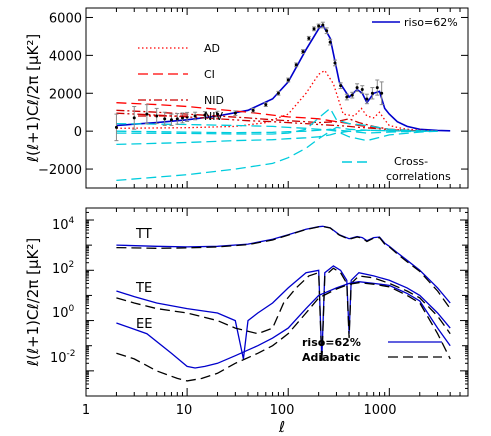  I want to click on bottom-x-tick-labels: 1 10 100 1000, so click(239, 410).